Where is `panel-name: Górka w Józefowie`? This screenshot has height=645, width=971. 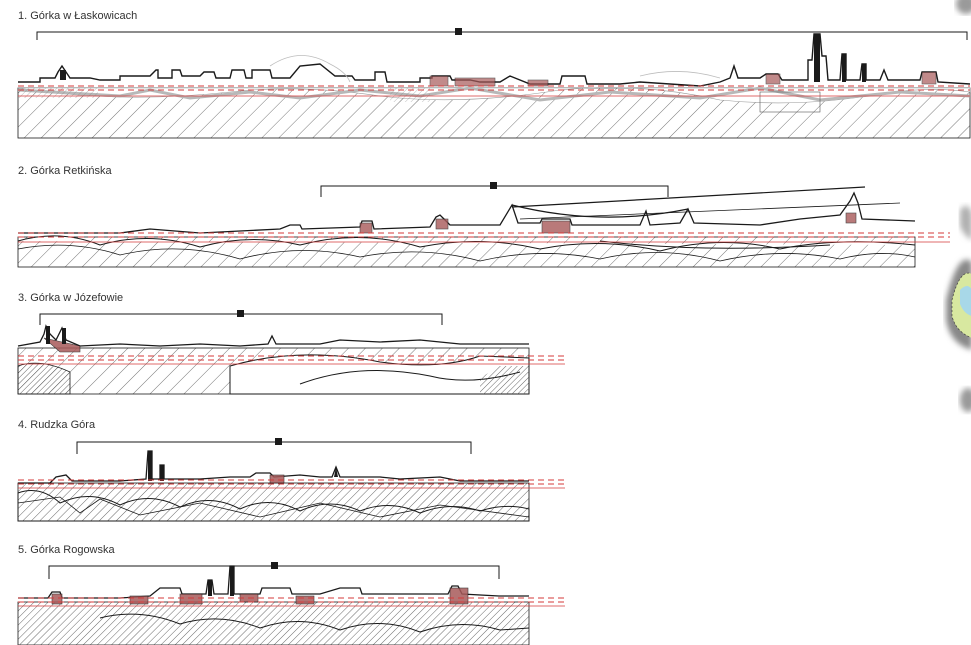 panel-name: Górka w Józefowie is located at coordinates (77, 298).